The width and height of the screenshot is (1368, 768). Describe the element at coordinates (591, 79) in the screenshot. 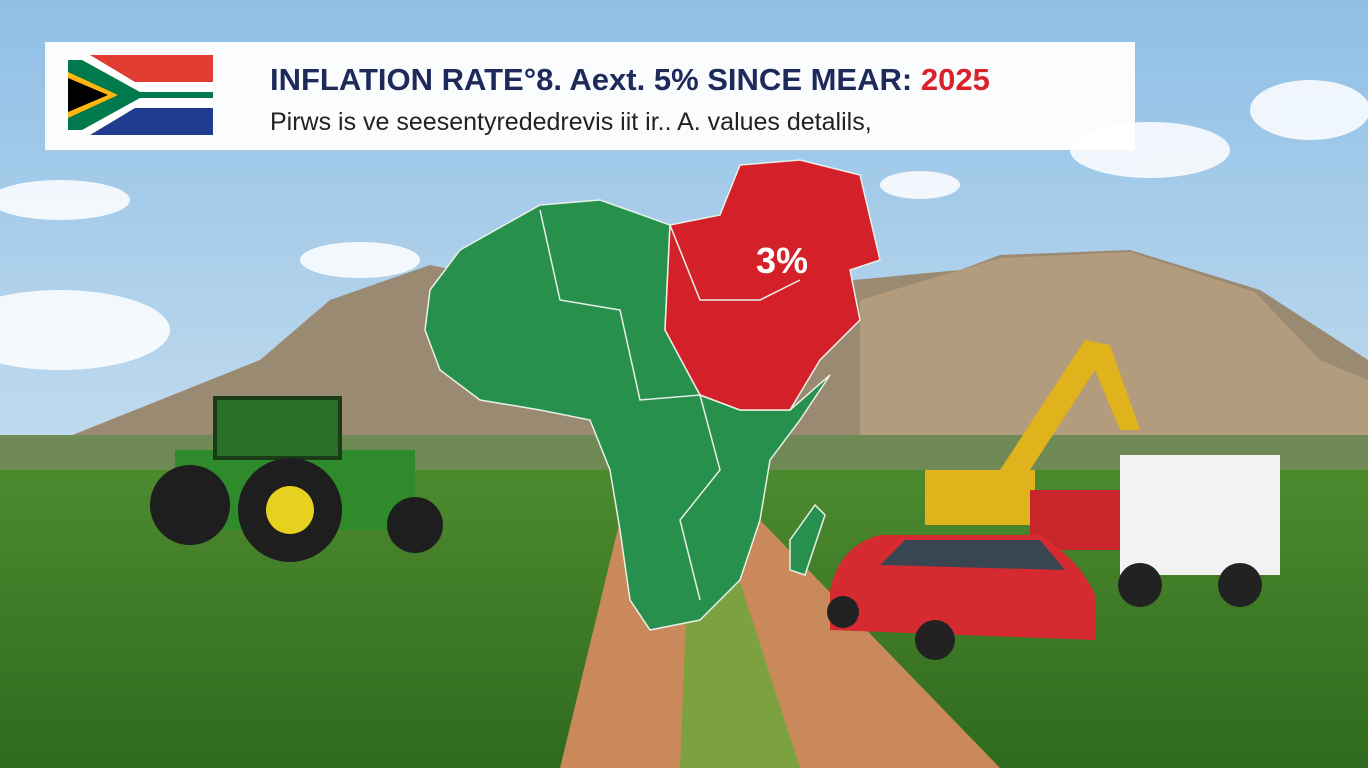

I see `title-text: INFLATION RATE°8. Aext. 5% SINCE MEAR:` at that location.